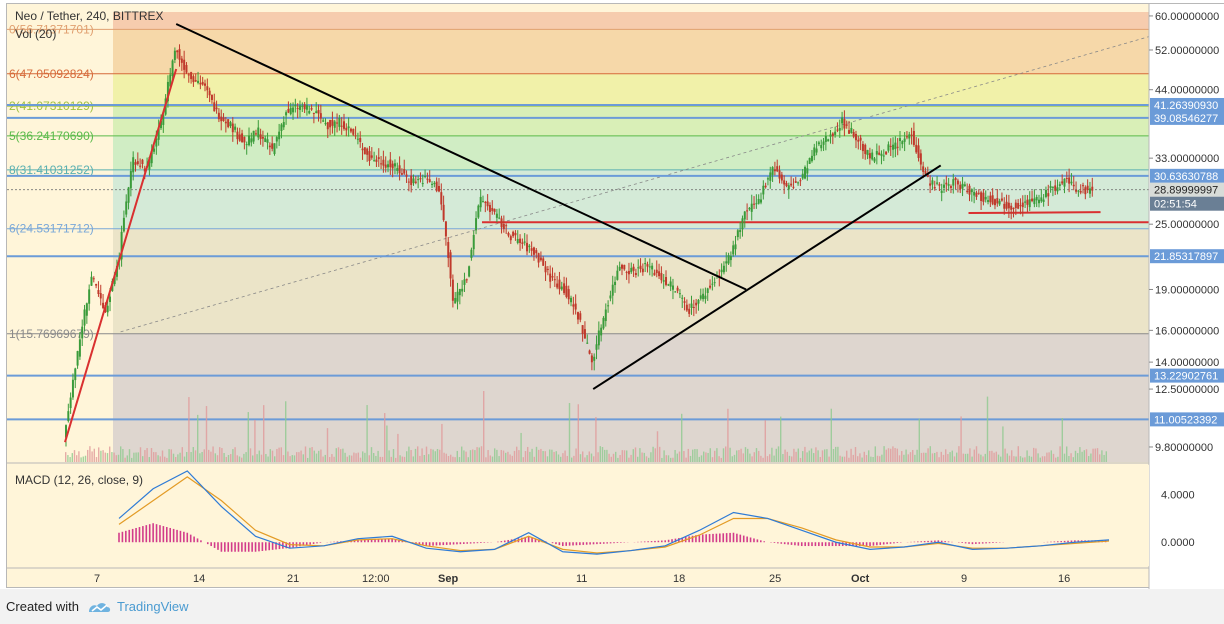  I want to click on tradingview-logo-icon, so click(100, 607).